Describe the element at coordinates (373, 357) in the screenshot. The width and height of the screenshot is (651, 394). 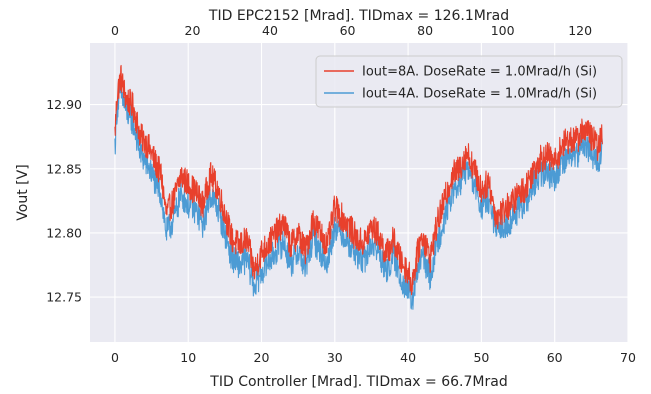
I see `x-axis-ticks: 0 10 20 30 40 50 60 70` at that location.